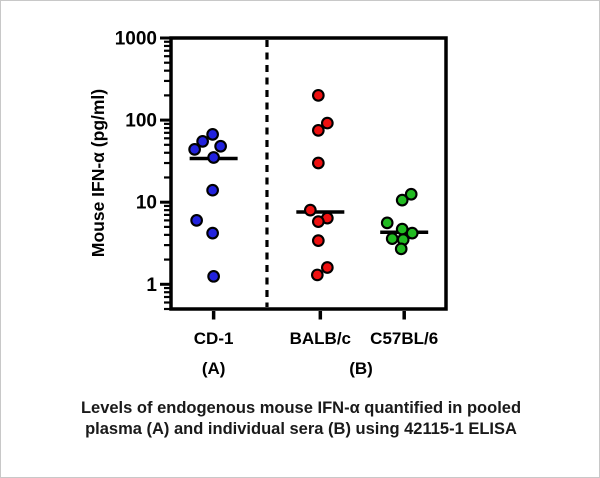 The width and height of the screenshot is (600, 478). Describe the element at coordinates (404, 338) in the screenshot. I see `x-group-label: C57BL/6` at that location.